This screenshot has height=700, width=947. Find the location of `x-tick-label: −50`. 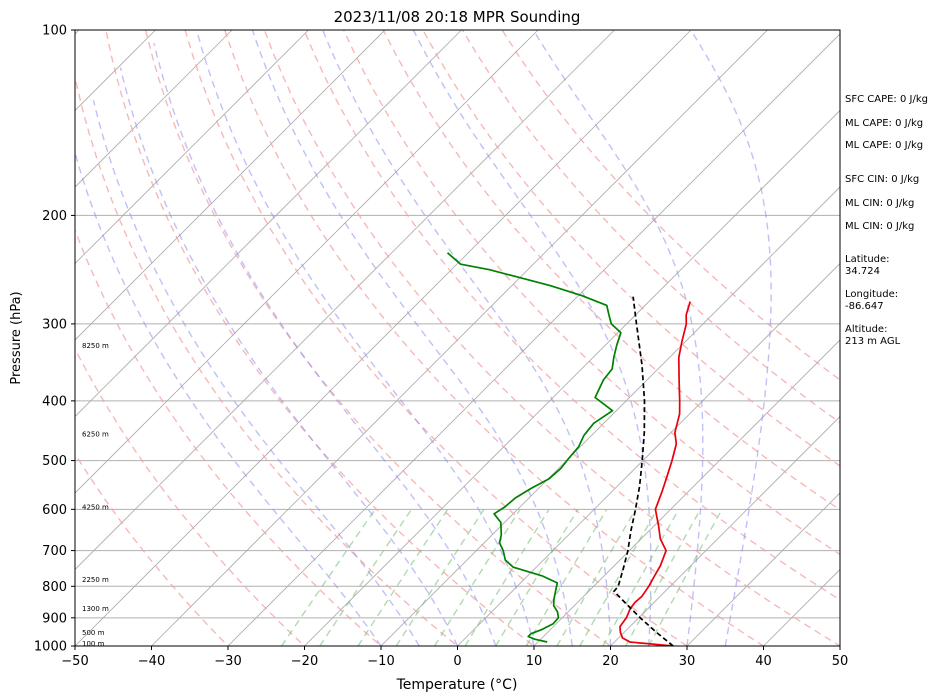

x-tick-label: −50 is located at coordinates (74, 661).